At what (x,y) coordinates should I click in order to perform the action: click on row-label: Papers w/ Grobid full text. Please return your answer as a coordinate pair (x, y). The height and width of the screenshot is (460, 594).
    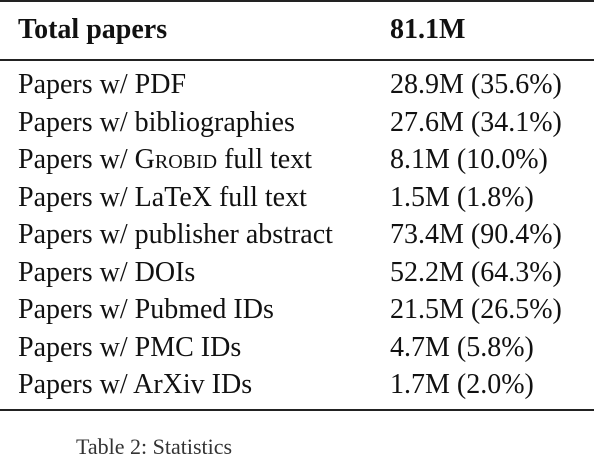
    Looking at the image, I should click on (165, 159).